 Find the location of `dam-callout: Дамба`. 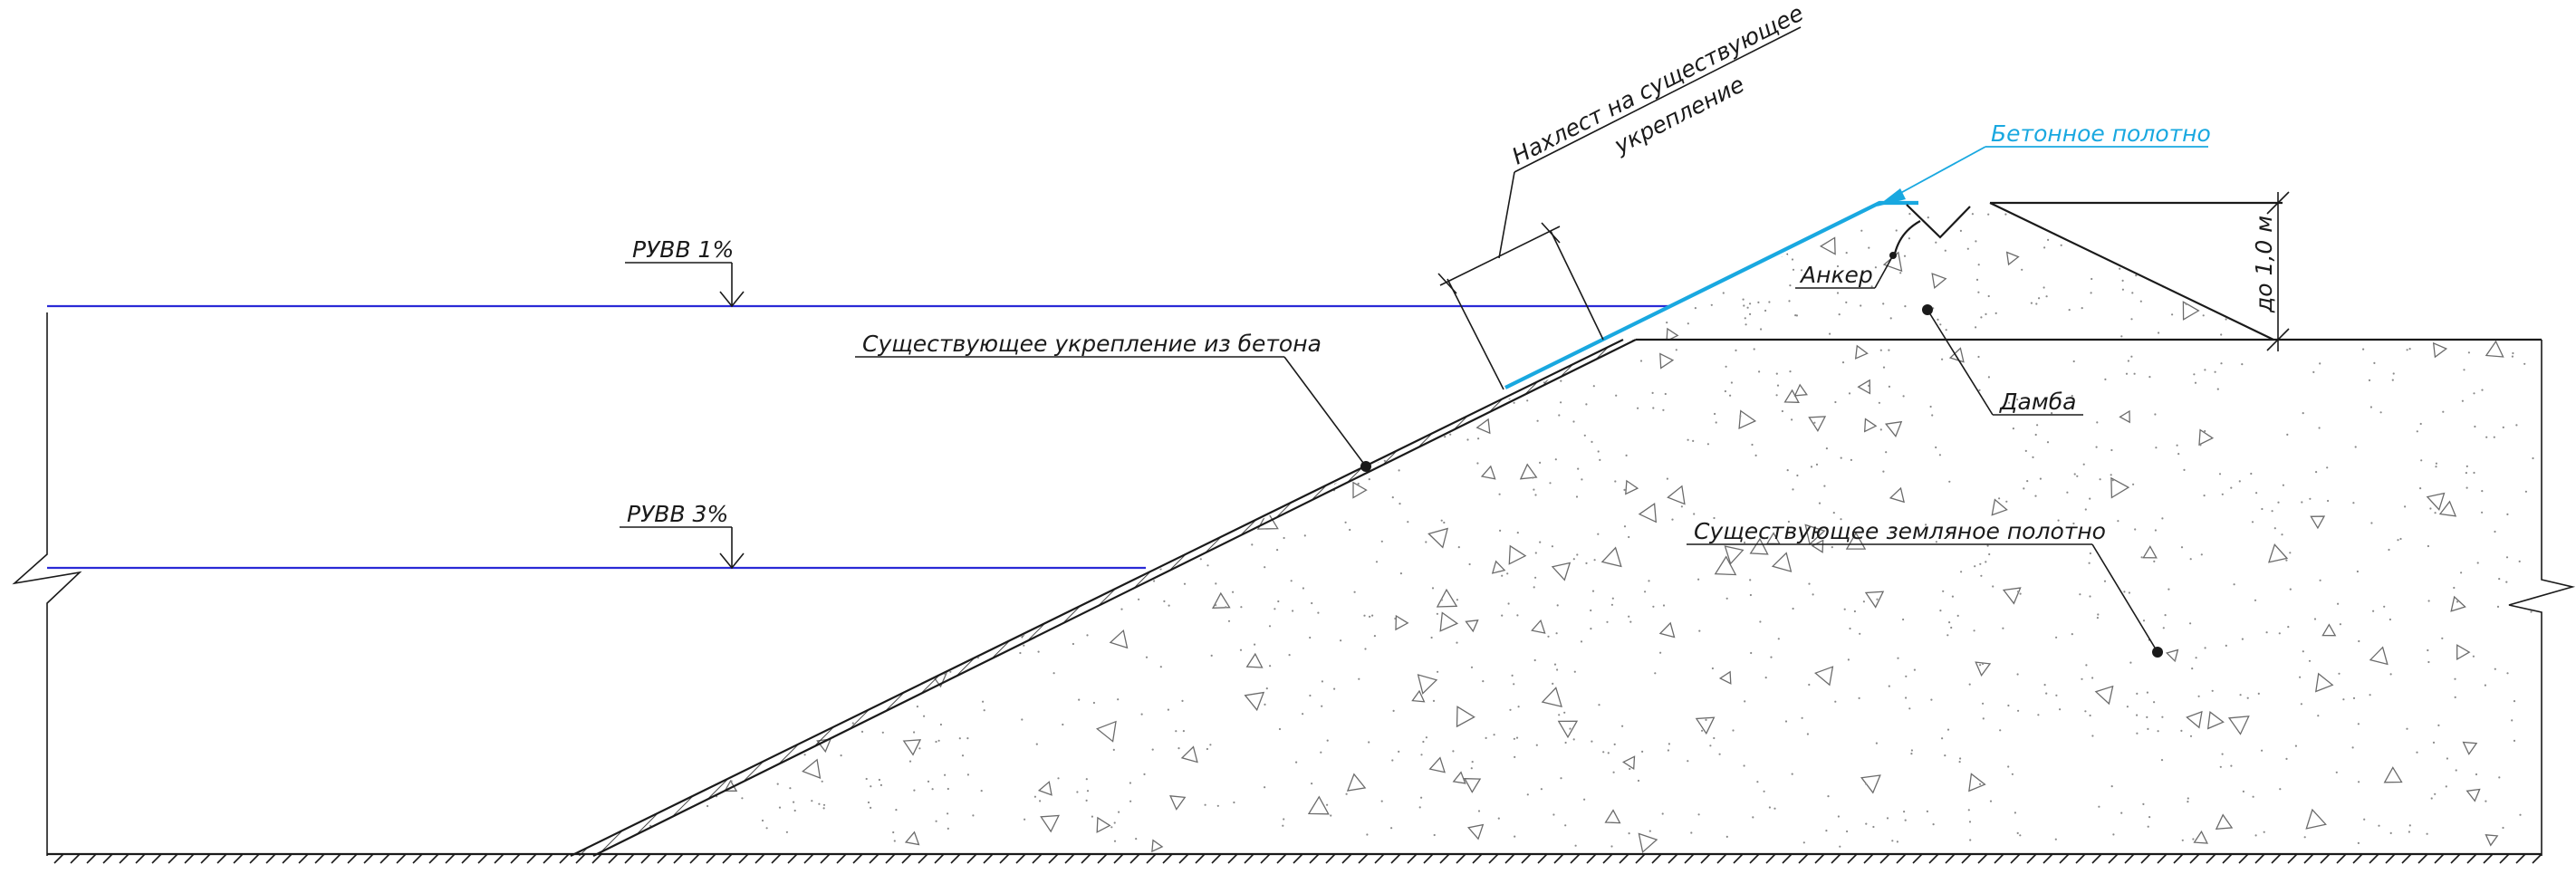

dam-callout: Дамба is located at coordinates (2002, 360).